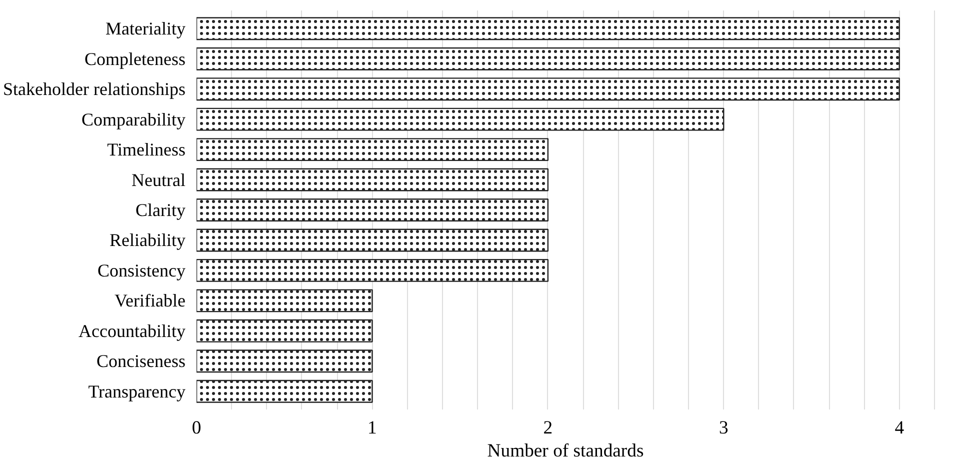 The image size is (974, 464). I want to click on x-tick-label: 3, so click(723, 428).